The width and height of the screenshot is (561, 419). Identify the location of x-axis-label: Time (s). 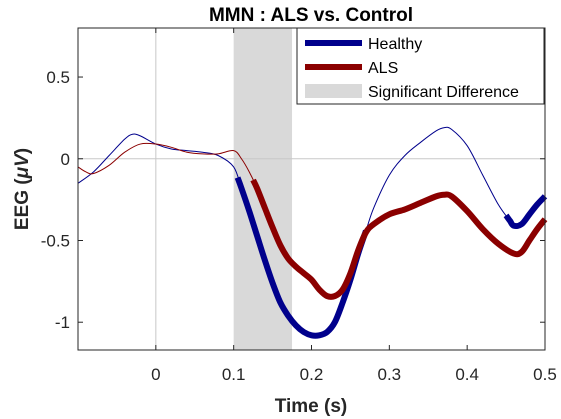
(311, 406).